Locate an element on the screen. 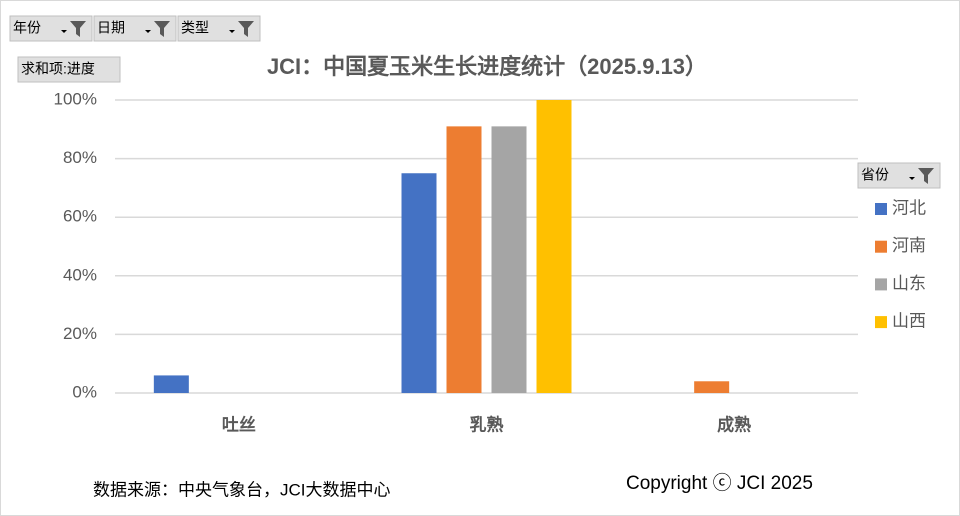 The height and width of the screenshot is (516, 960). filter-label: 类型 is located at coordinates (195, 28).